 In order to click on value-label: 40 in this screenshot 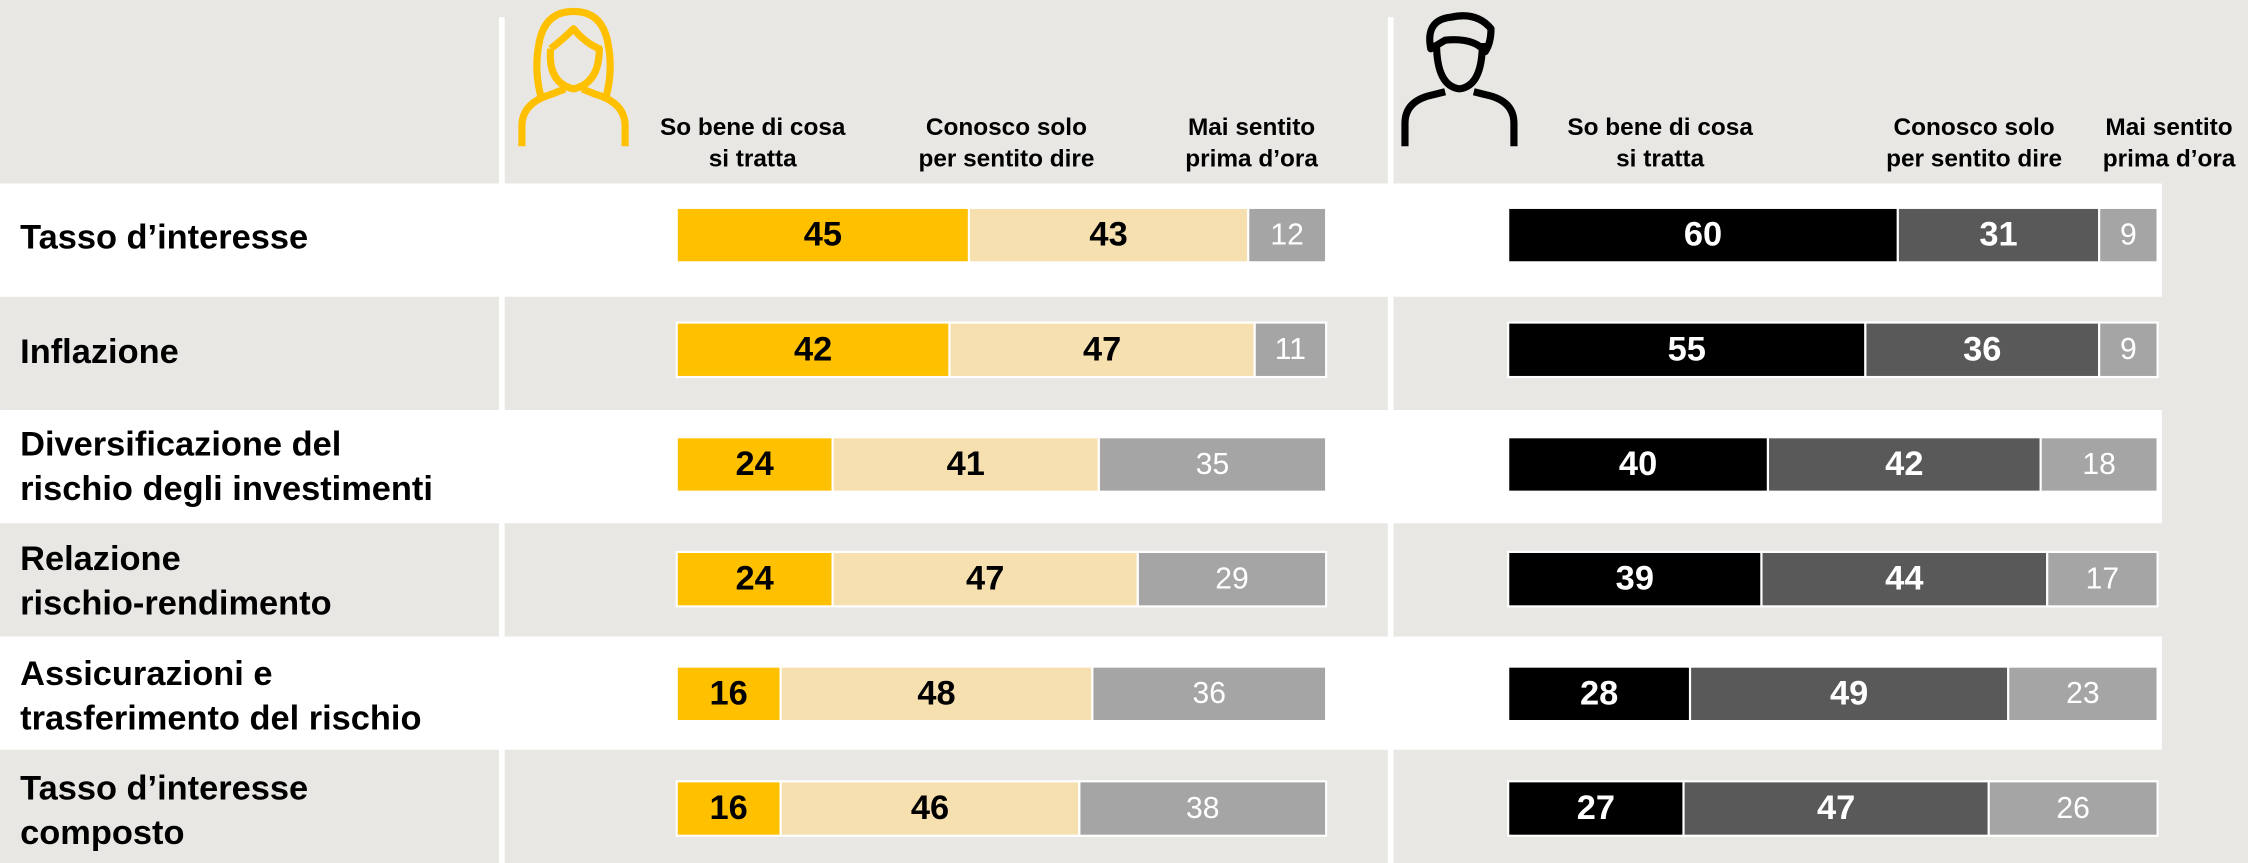, I will do `click(1638, 464)`.